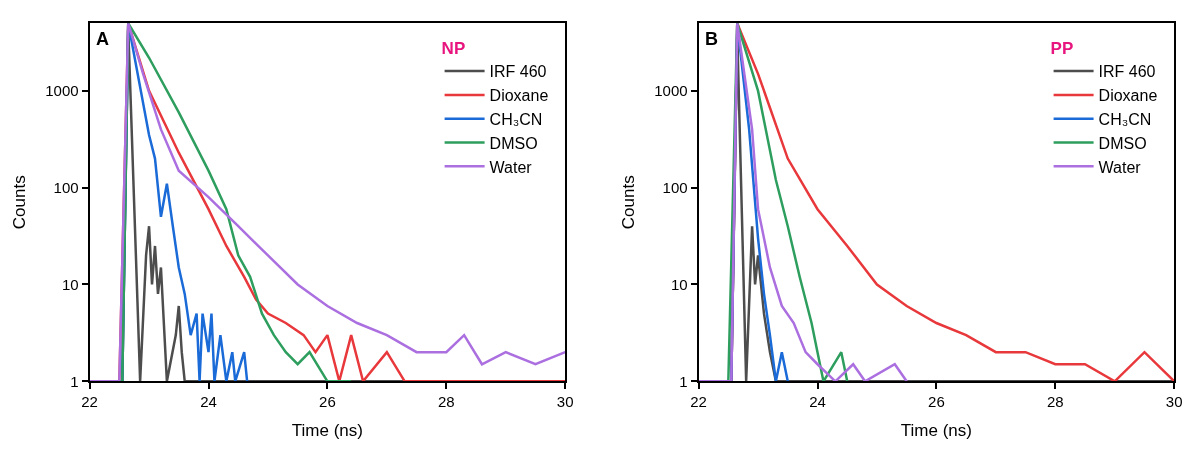  What do you see at coordinates (453, 49) in the screenshot?
I see `legend-title: NP` at bounding box center [453, 49].